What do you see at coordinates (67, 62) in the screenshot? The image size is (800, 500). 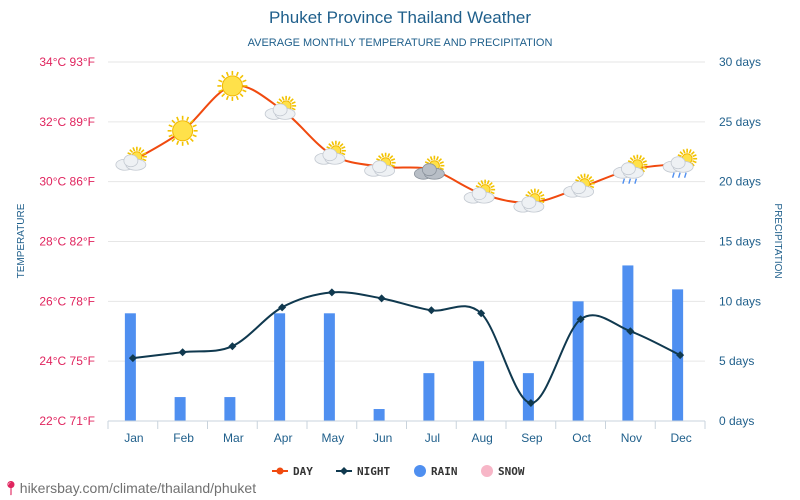 I see `y-tick-label: 34°C 93°F` at bounding box center [67, 62].